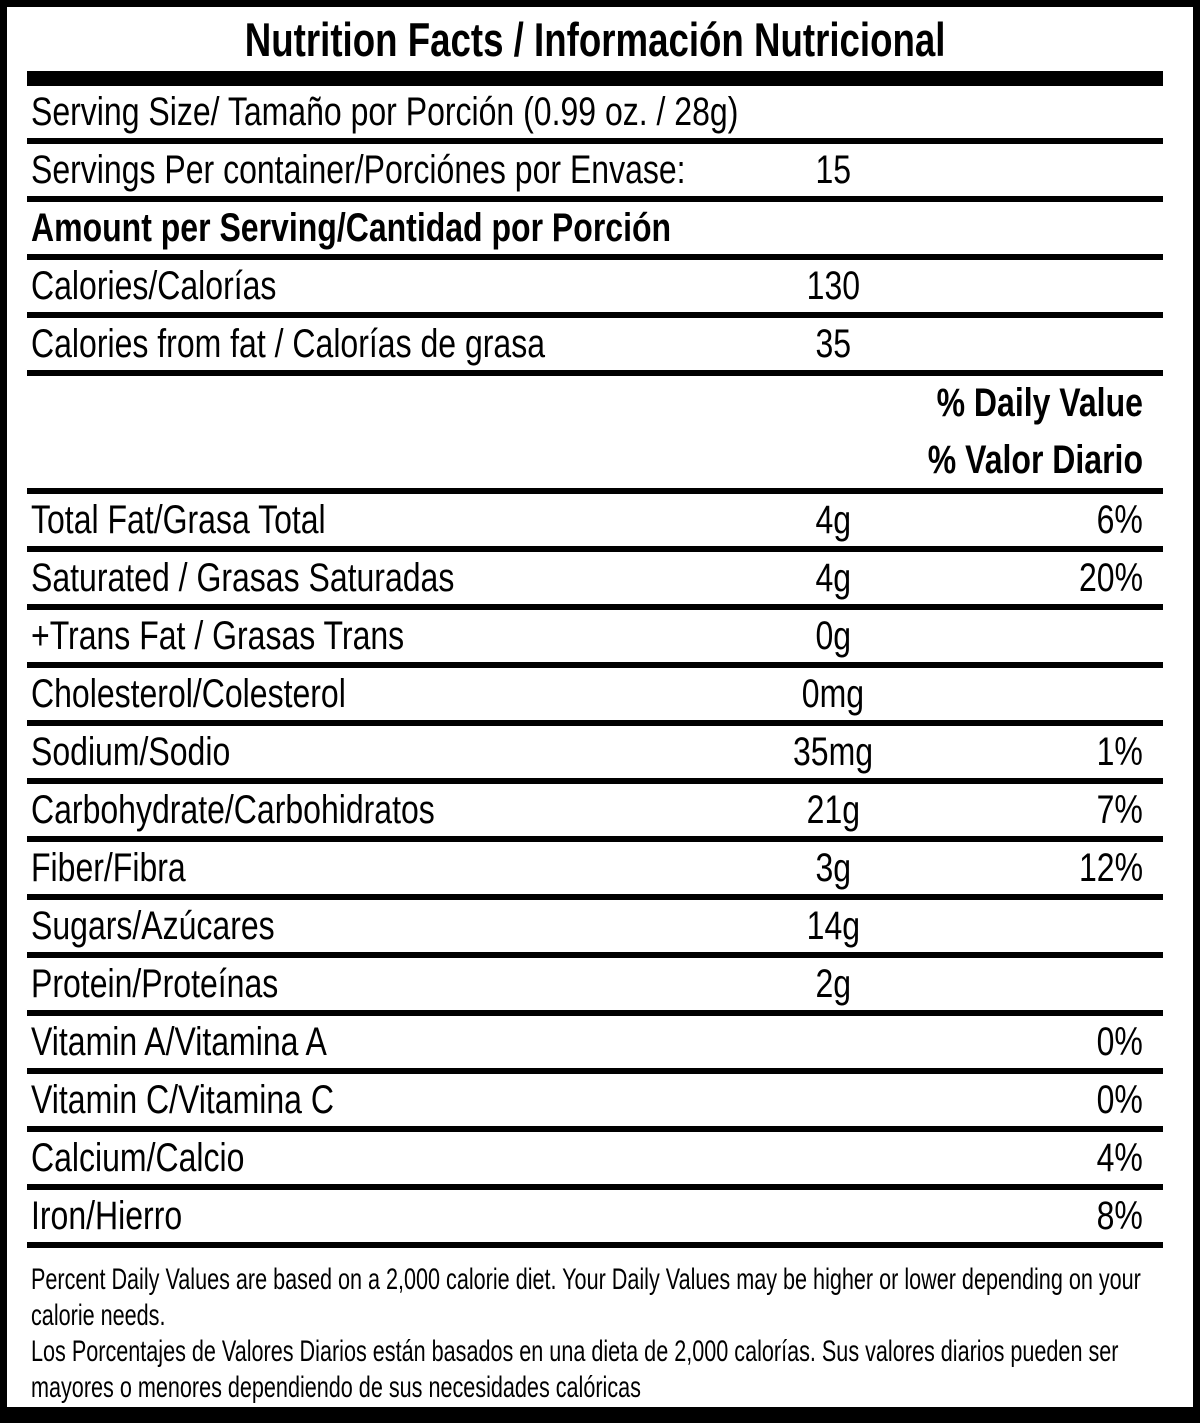 Image resolution: width=1200 pixels, height=1423 pixels. Describe the element at coordinates (1119, 1215) in the screenshot. I see `nutrient-percent: 8%` at that location.